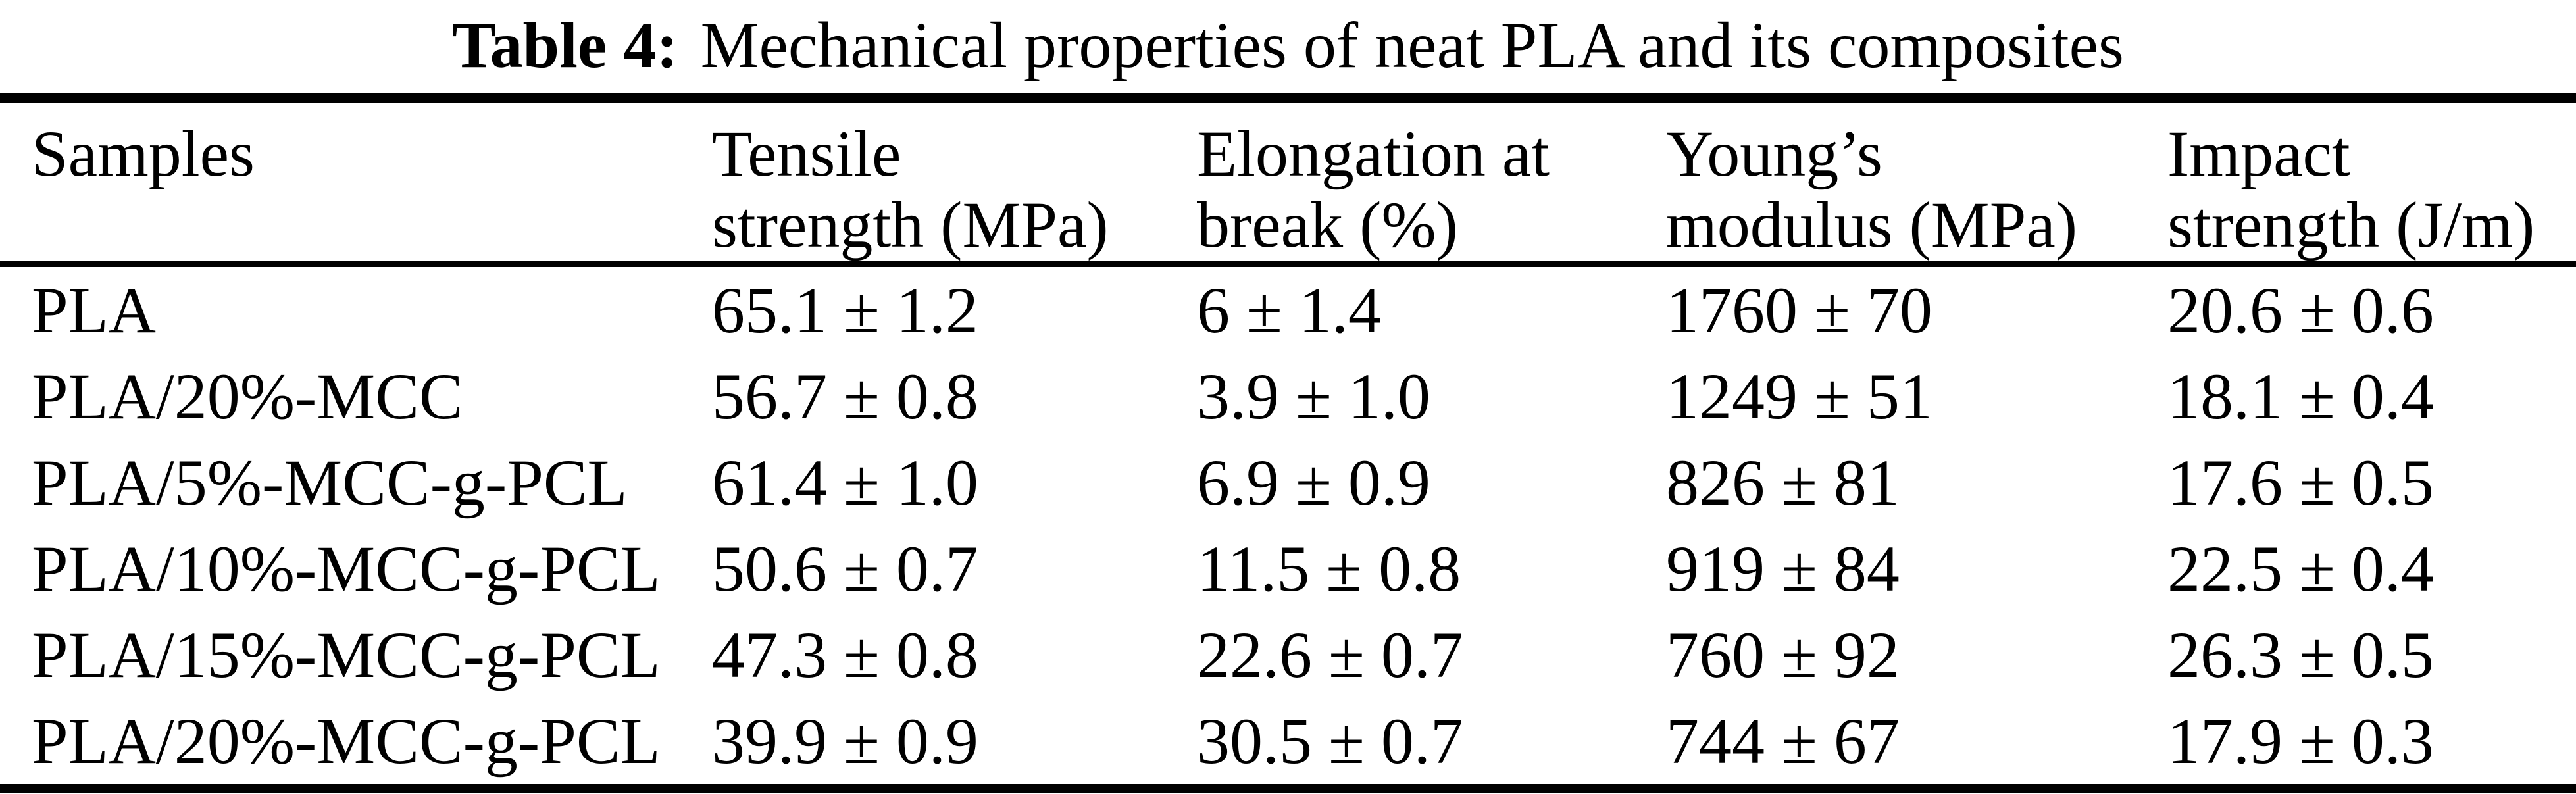 The height and width of the screenshot is (794, 2576). What do you see at coordinates (1783, 569) in the screenshot?
I see `cell-youngs-modulus: 919 ± 84` at bounding box center [1783, 569].